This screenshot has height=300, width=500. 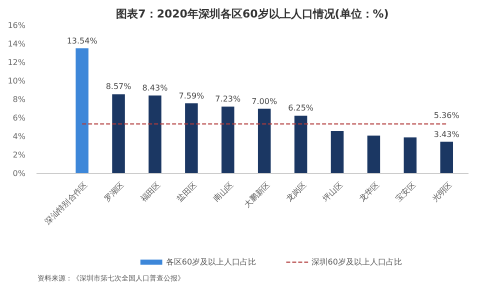 I want to click on y-tick-label: 6%, so click(x=19, y=118).